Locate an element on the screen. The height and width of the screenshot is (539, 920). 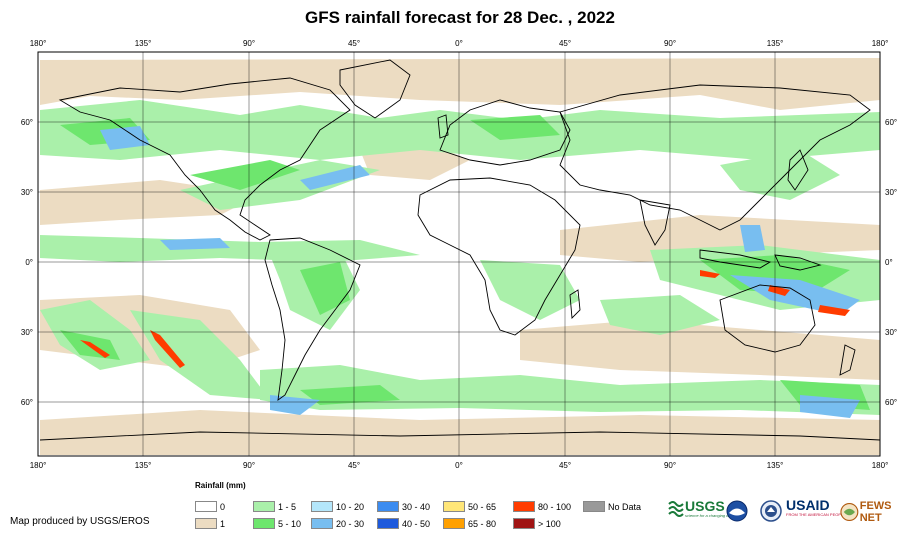
usaid-logo: USAID FROM THE AMERICAN PEOPLE is located at coordinates (816, 507).